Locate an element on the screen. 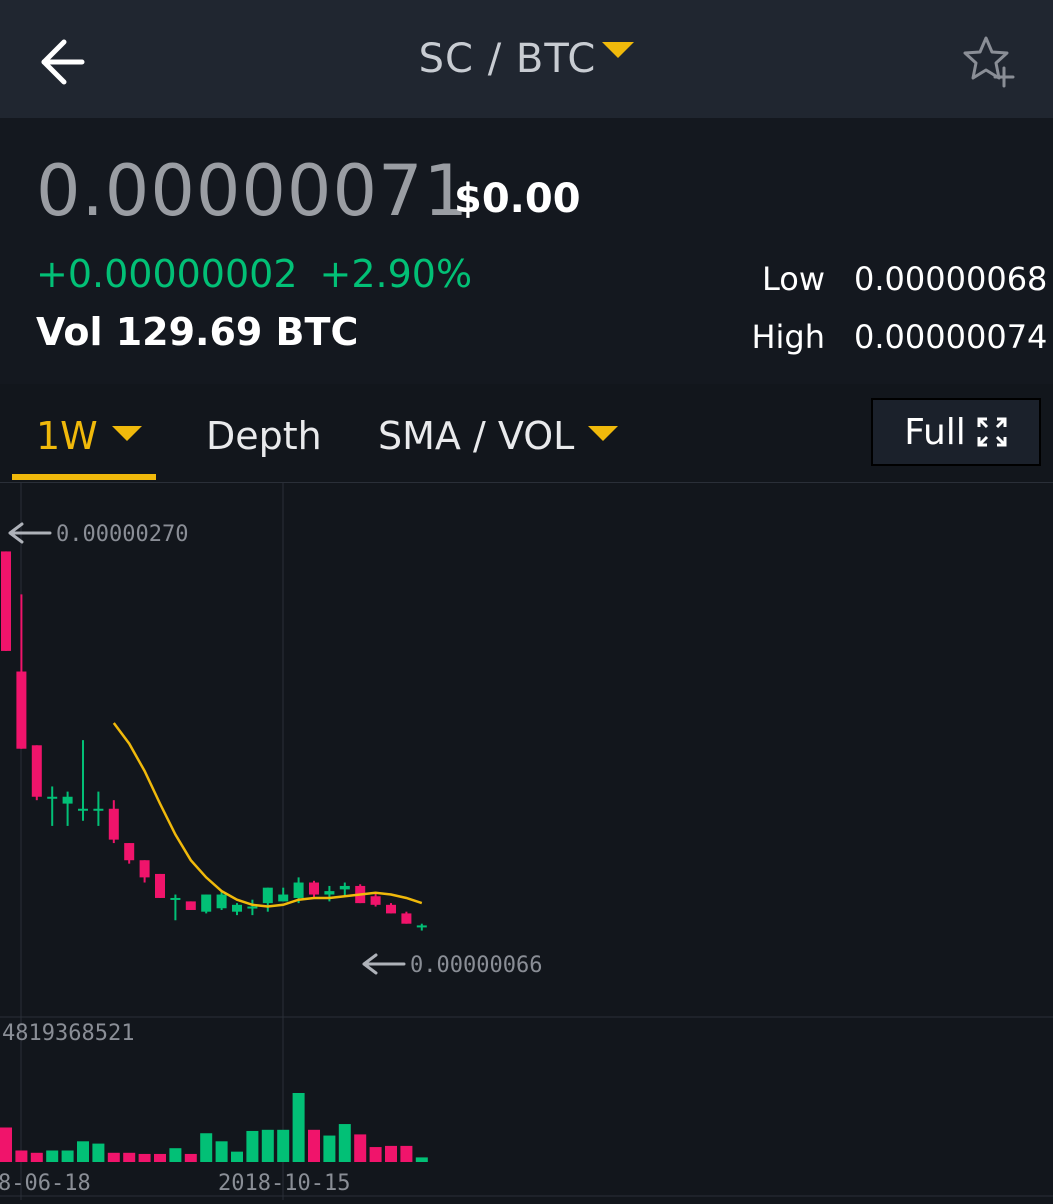  sma-line is located at coordinates (267, 815).